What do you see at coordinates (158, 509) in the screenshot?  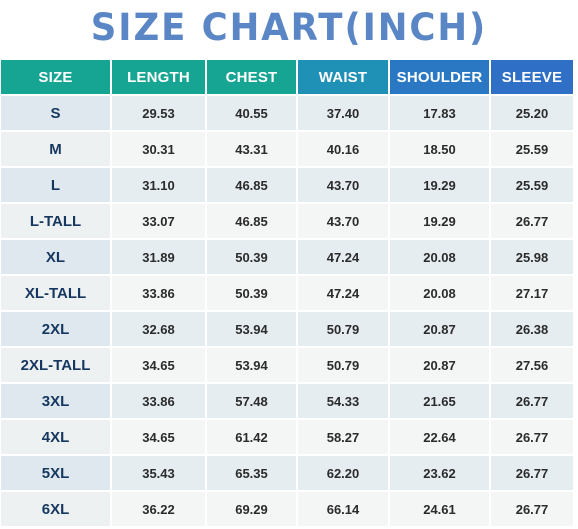 I see `length-cell: 36.22` at bounding box center [158, 509].